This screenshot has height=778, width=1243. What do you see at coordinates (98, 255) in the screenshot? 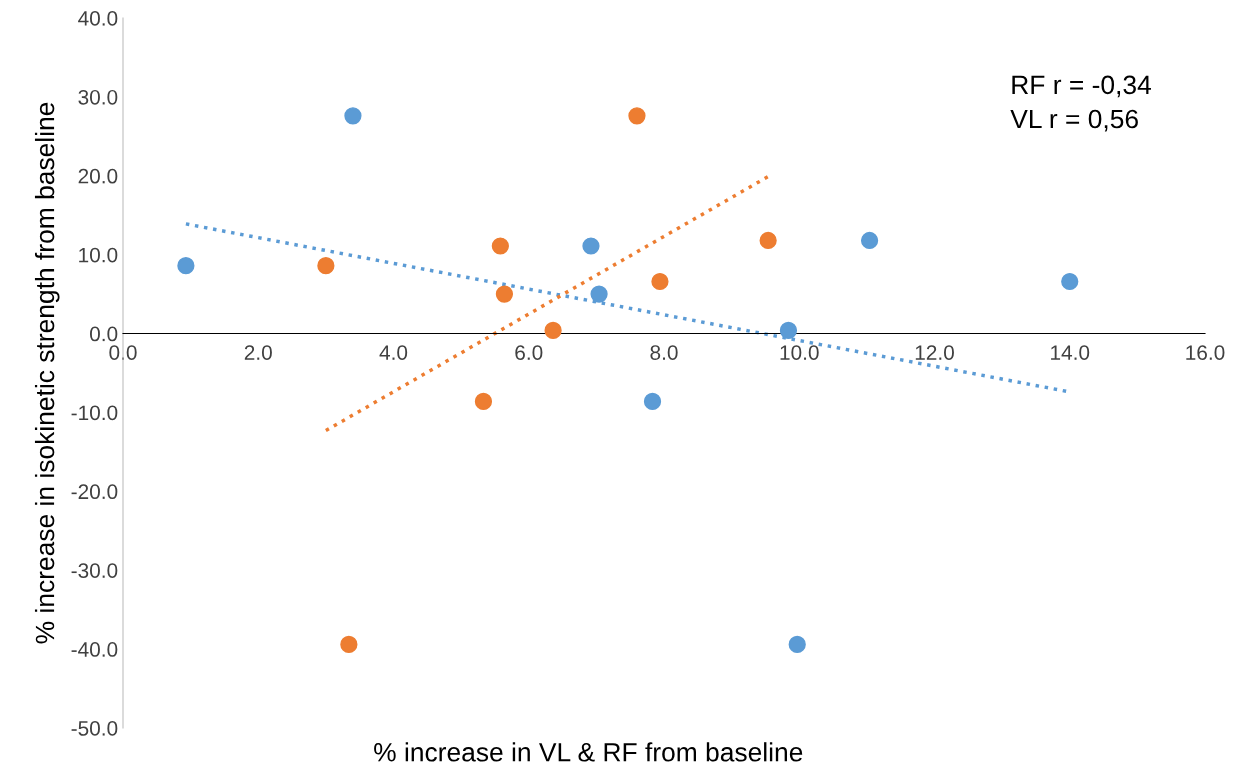
I see `y-tick-label: 10.0` at bounding box center [98, 255].